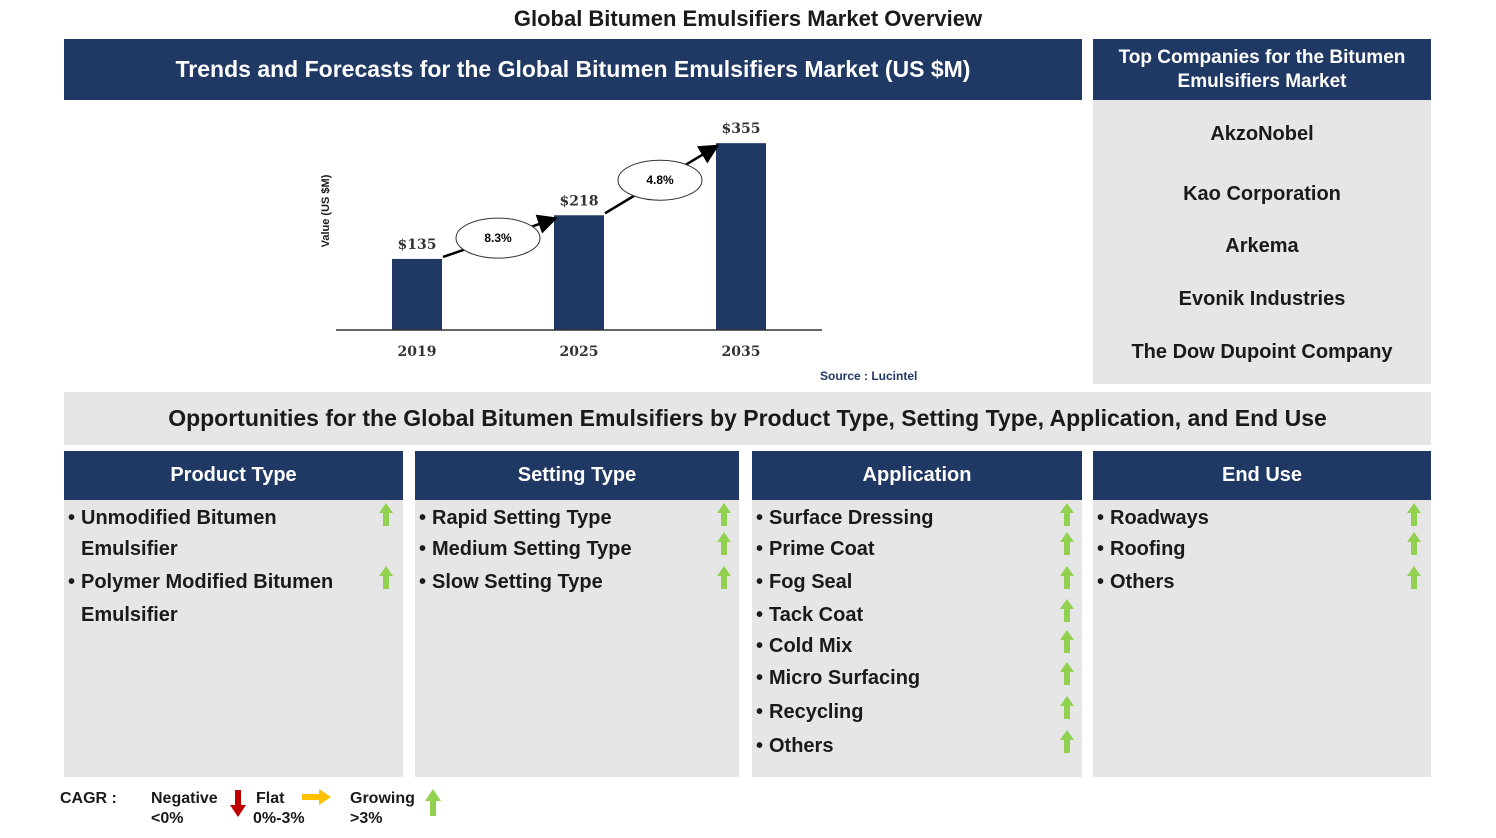 Image resolution: width=1496 pixels, height=838 pixels. I want to click on segment-item-label: Recycling, so click(816, 712).